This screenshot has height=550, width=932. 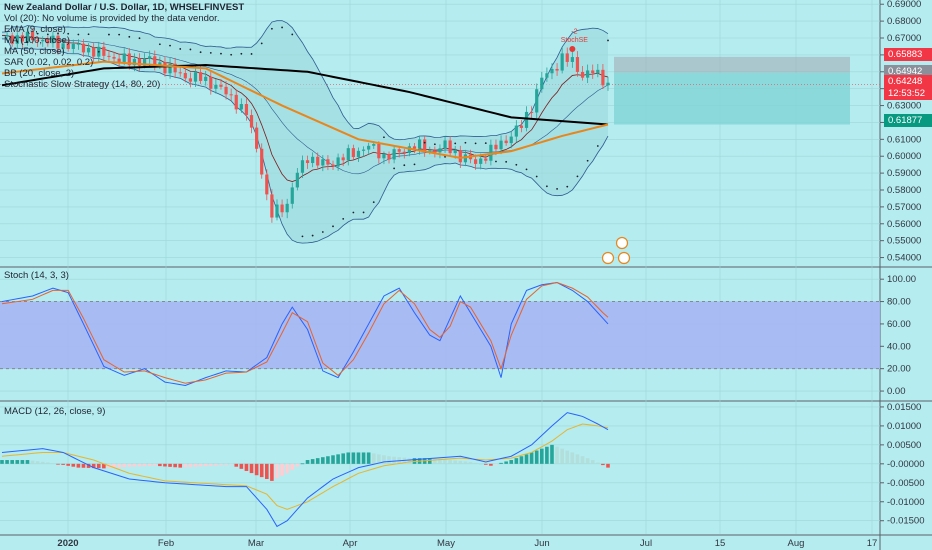 What do you see at coordinates (904, 190) in the screenshot?
I see `y-tick-label: 0.58000` at bounding box center [904, 190].